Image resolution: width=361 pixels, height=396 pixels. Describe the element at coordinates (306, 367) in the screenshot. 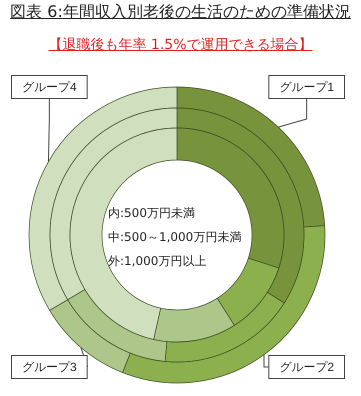

I see `slice-label: グループ2` at that location.